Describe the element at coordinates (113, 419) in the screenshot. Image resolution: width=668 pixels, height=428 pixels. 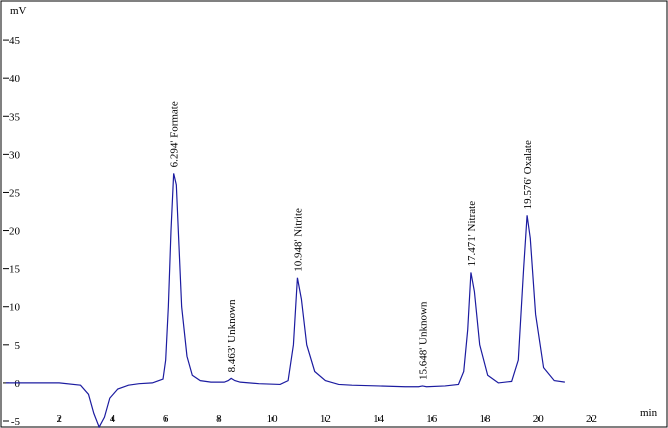
I see `x-tick-label: 4` at that location.